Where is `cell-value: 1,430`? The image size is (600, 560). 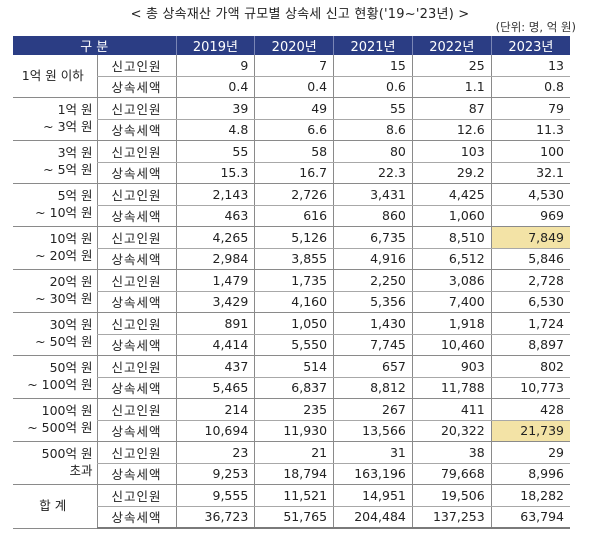
cell-value: 1,430 is located at coordinates (373, 323).